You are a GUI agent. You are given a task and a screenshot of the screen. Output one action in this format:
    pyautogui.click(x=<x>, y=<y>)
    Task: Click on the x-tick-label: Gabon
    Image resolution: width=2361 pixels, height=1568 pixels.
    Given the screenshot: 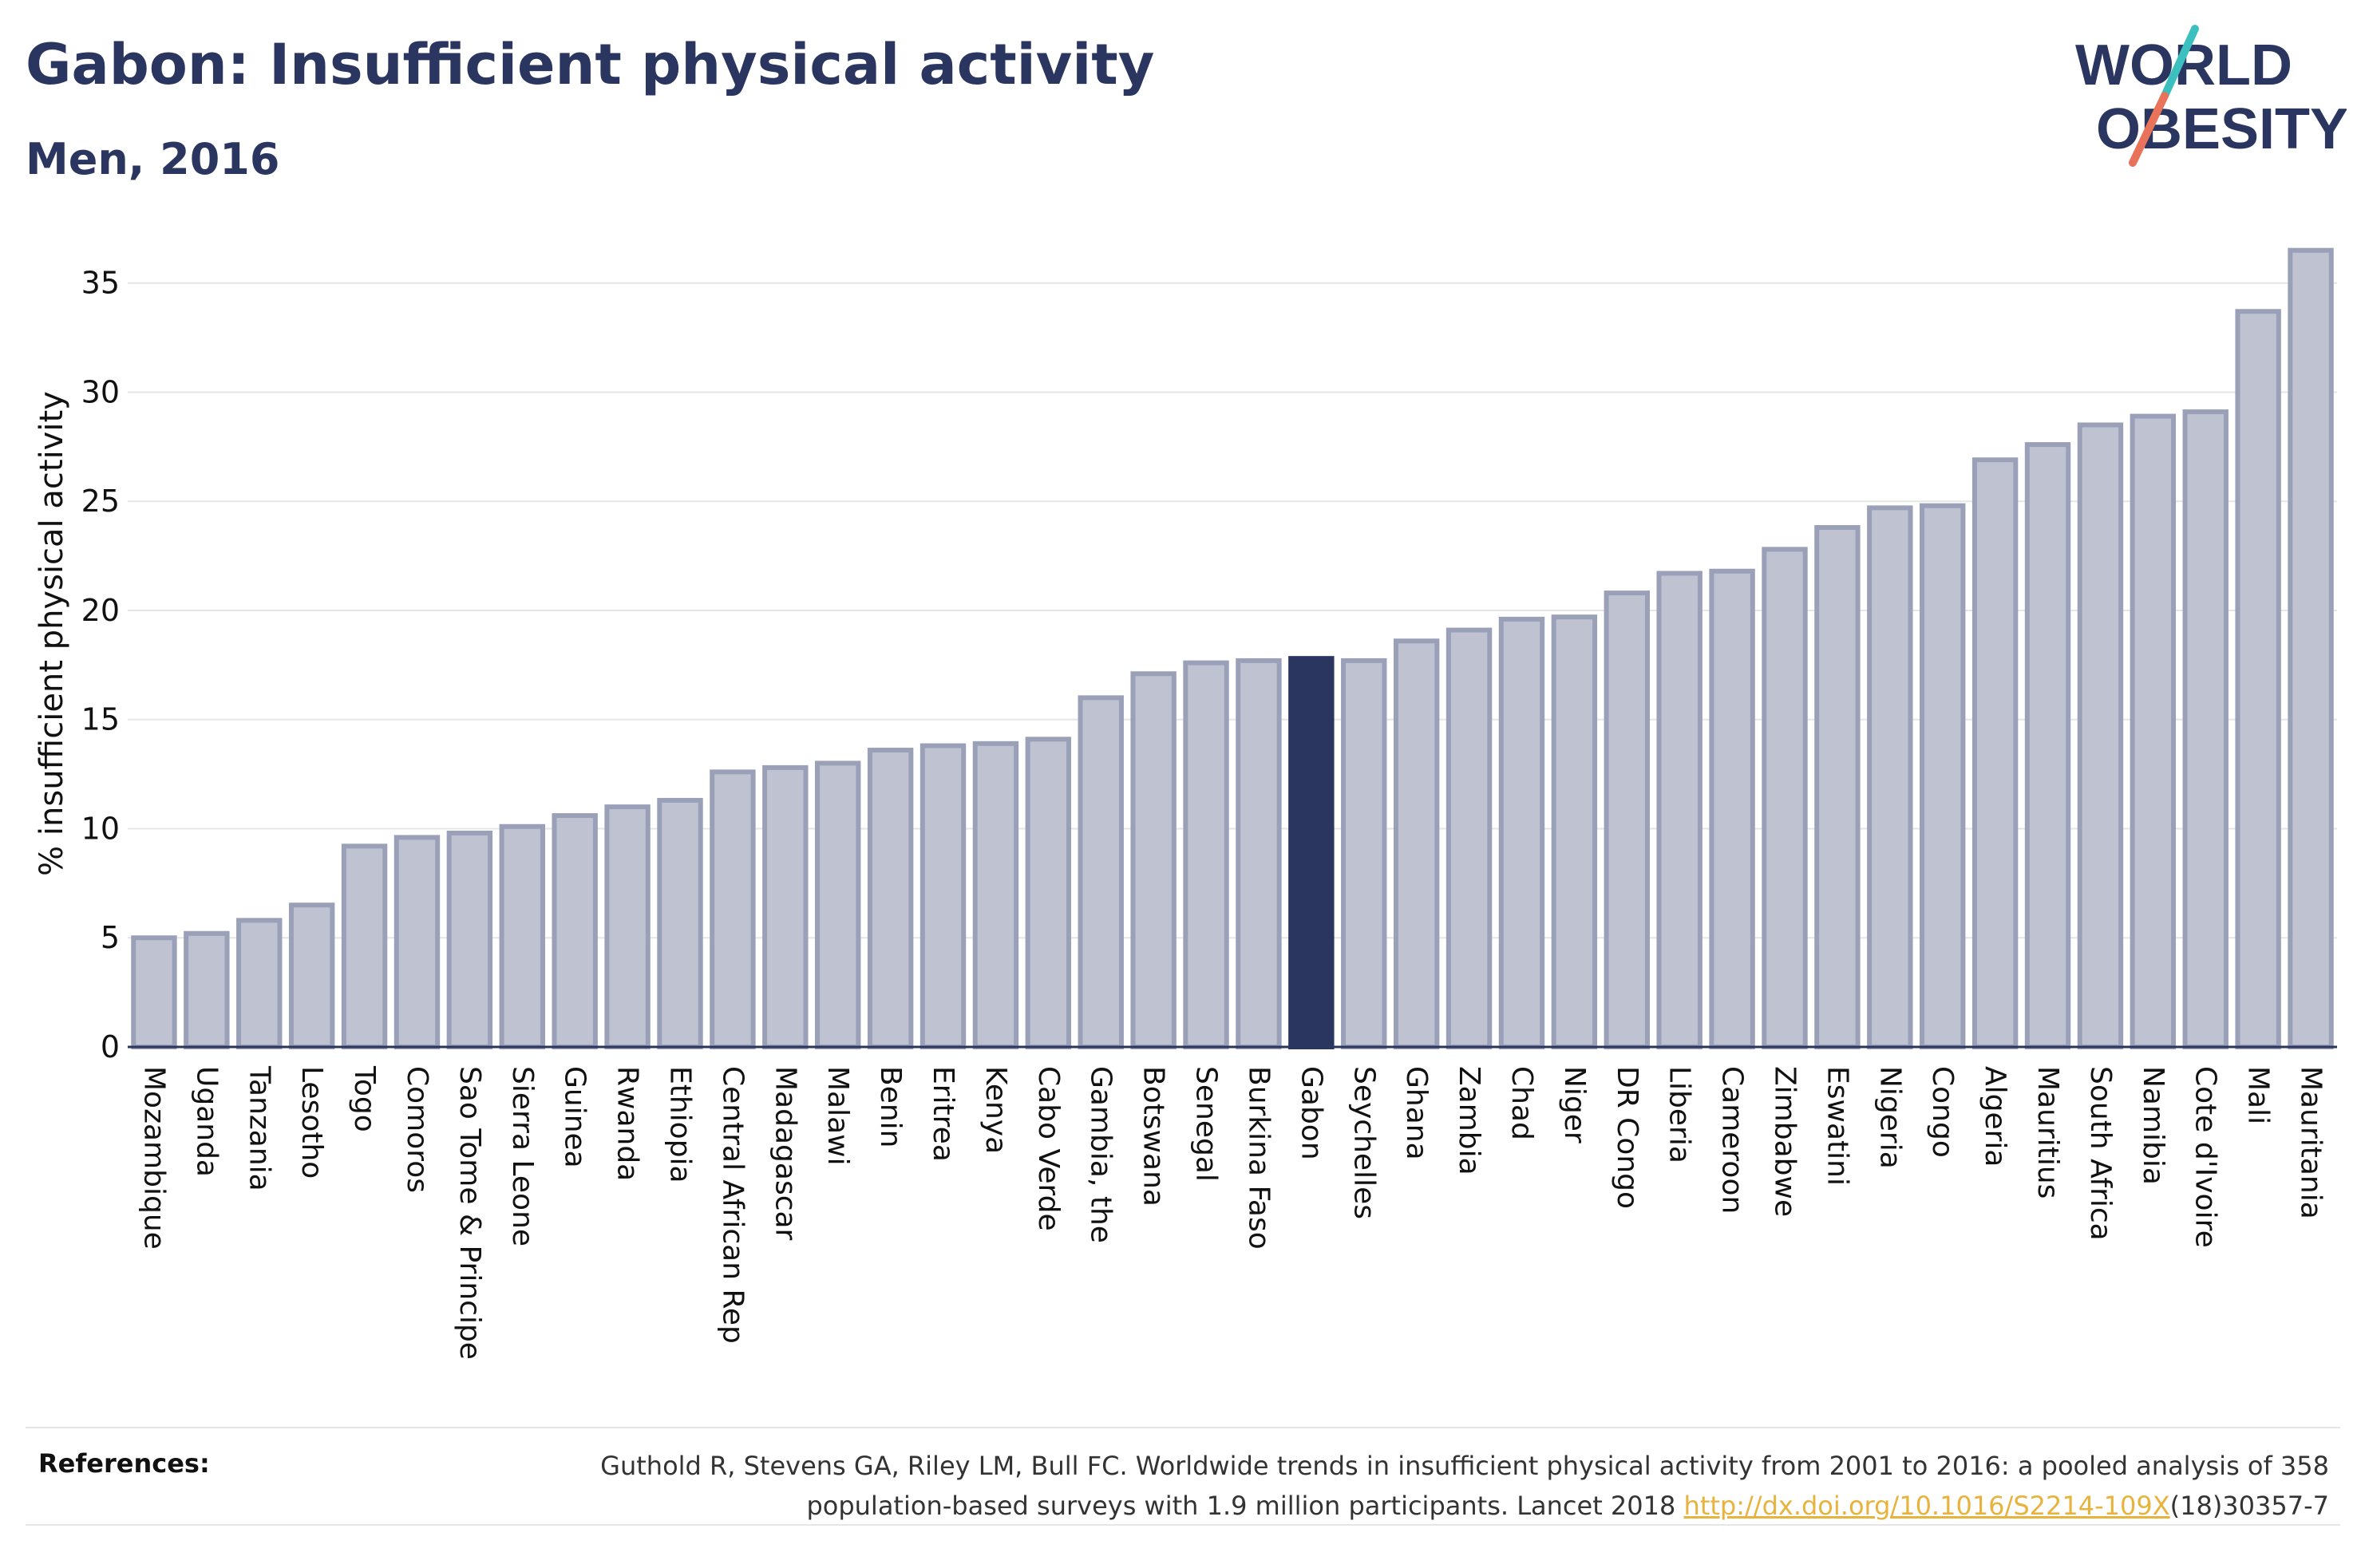 What is the action you would take?
    pyautogui.click(x=1311, y=1113)
    